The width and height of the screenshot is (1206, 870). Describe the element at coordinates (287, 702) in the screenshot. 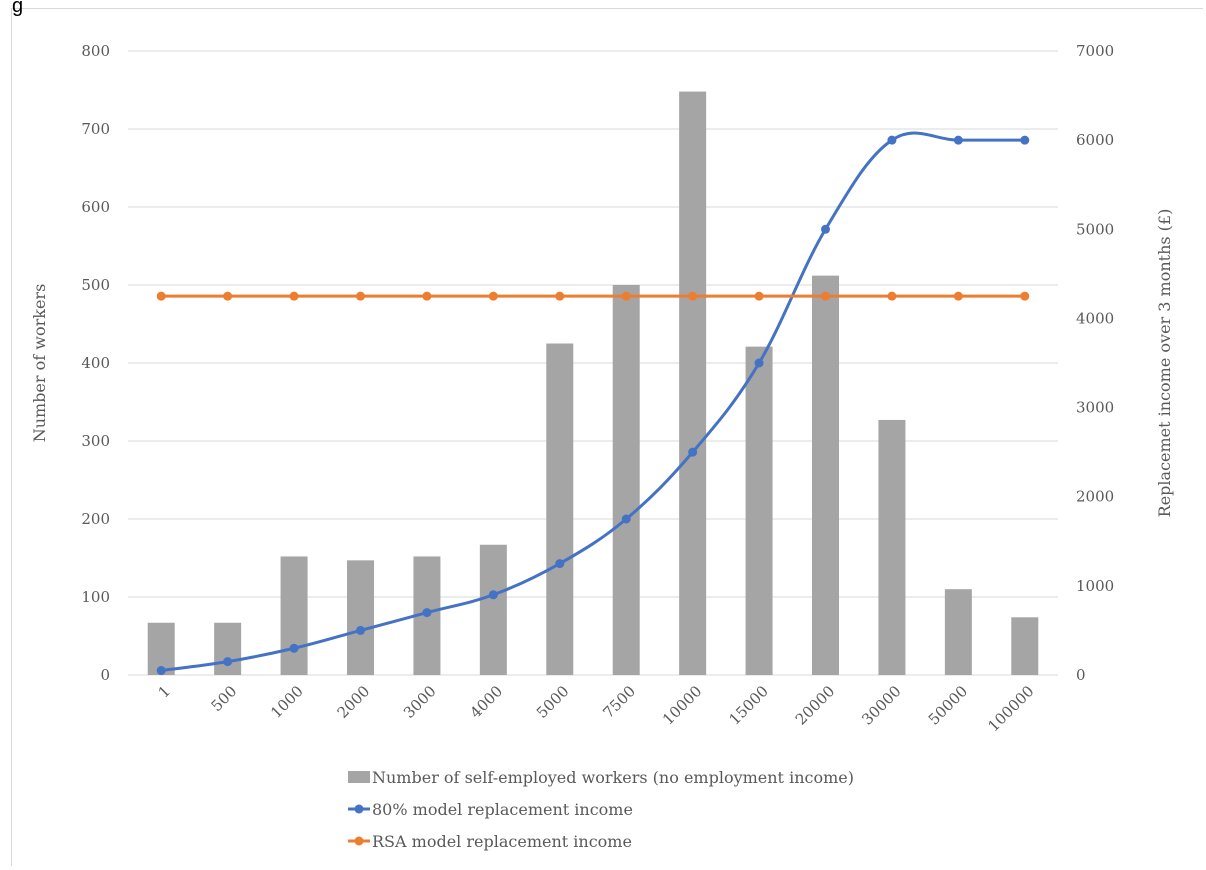

I see `x-tick-label: 1000` at that location.